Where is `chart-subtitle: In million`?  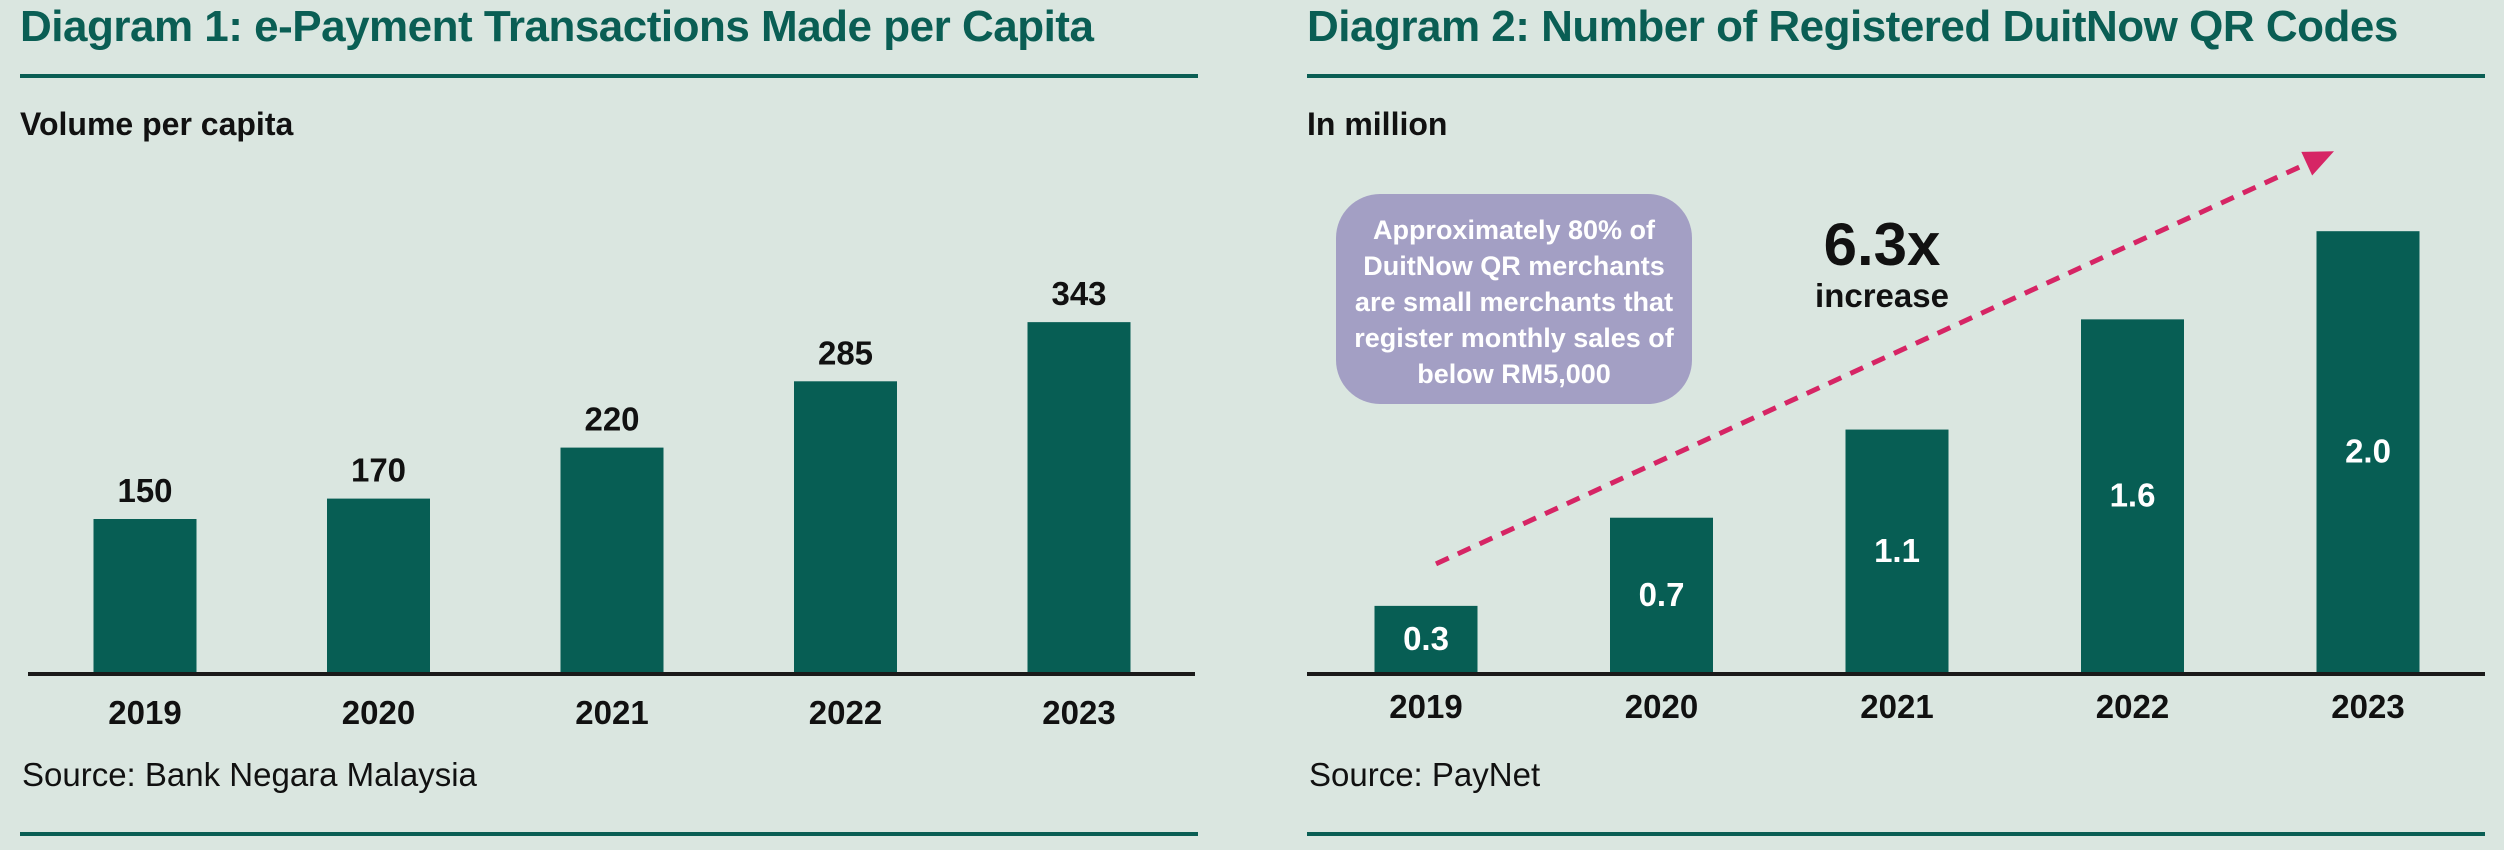
chart-subtitle: In million is located at coordinates (1377, 124).